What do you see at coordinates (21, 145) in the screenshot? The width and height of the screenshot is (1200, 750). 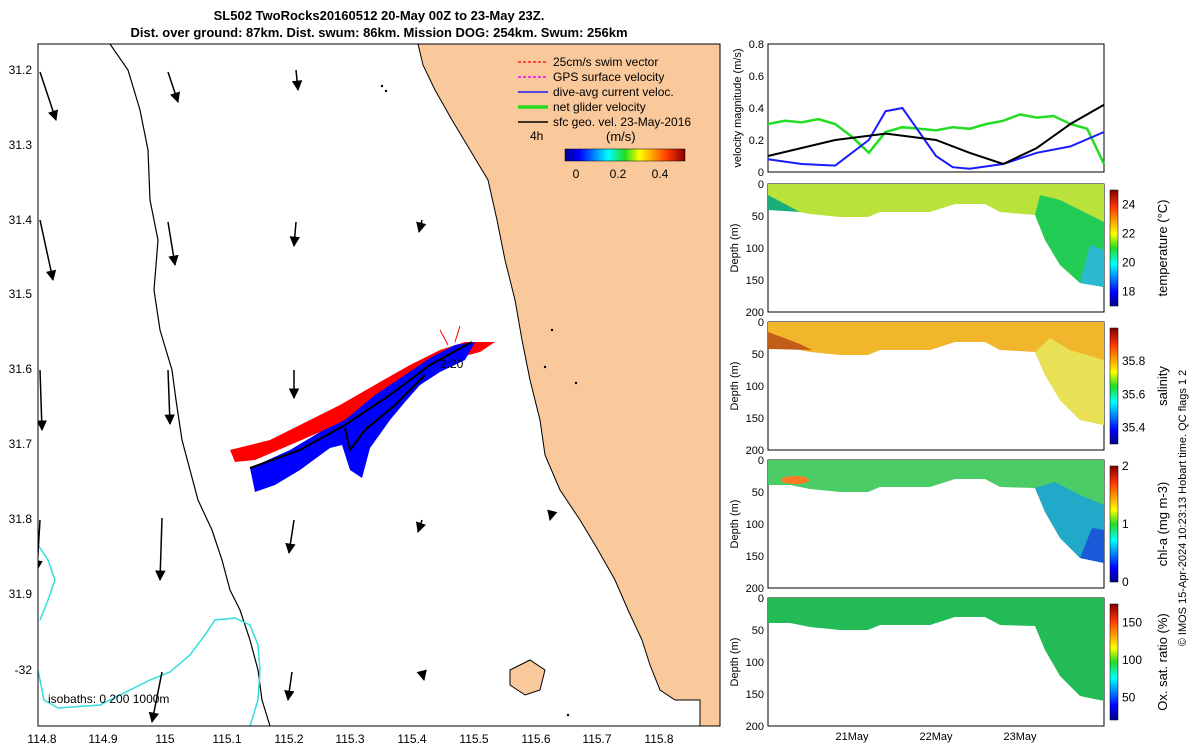 I see `y-tick-label: 31.3` at bounding box center [21, 145].